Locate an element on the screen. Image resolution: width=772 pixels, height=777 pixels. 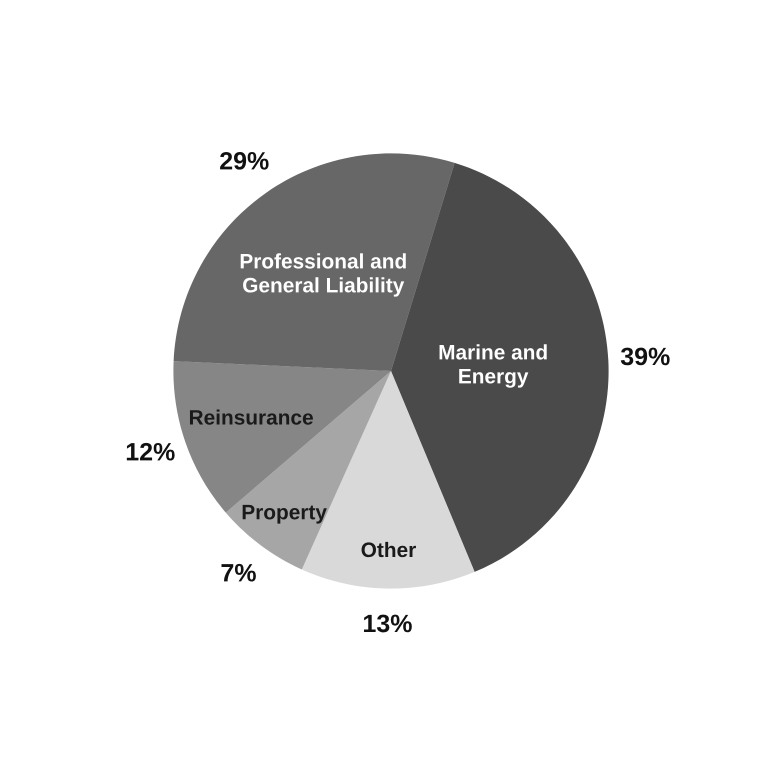
slice-label: Property is located at coordinates (284, 514).